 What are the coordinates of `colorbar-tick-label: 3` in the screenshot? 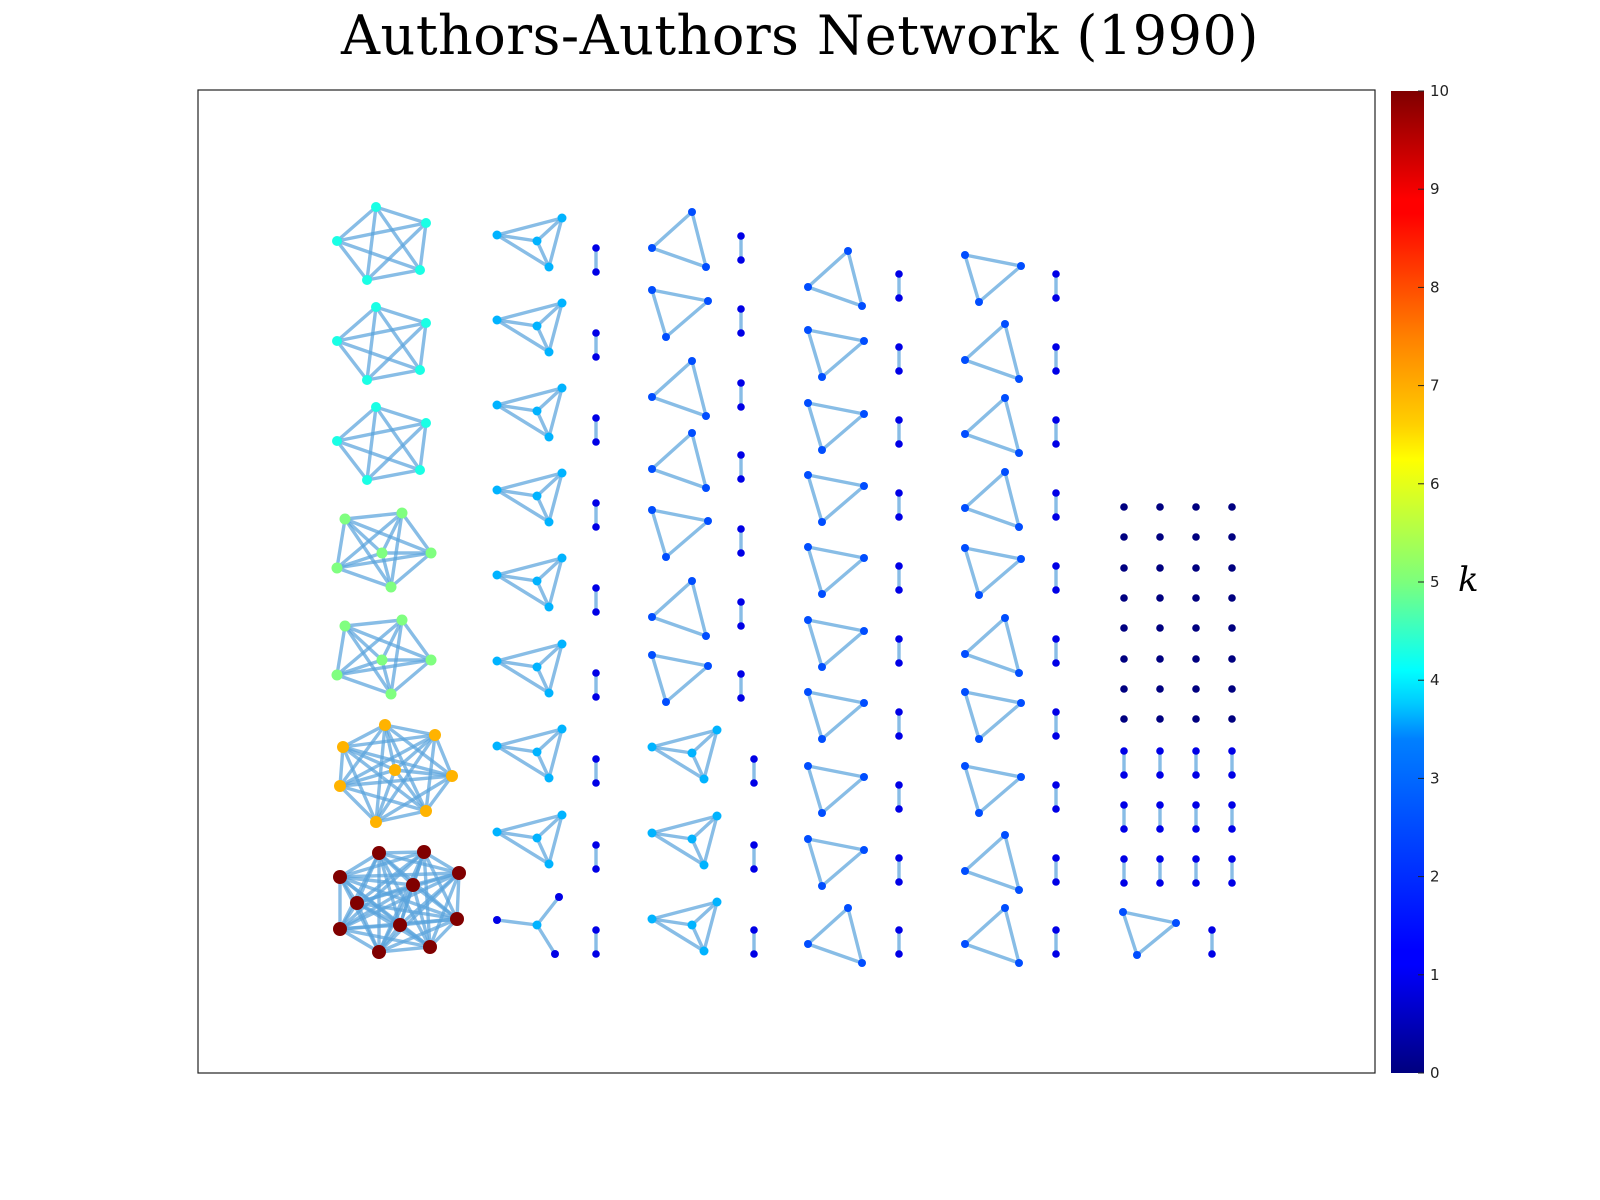 It's located at (1435, 778).